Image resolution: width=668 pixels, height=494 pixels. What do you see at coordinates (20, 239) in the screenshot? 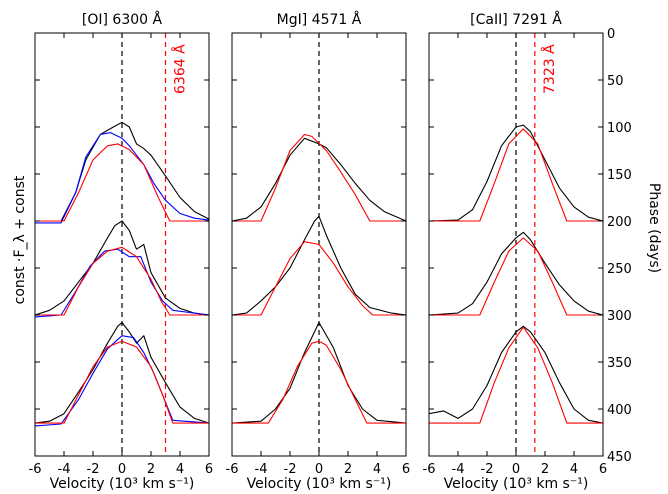
I see `y-axis-label-left: const ·F_λ + const` at bounding box center [20, 239].